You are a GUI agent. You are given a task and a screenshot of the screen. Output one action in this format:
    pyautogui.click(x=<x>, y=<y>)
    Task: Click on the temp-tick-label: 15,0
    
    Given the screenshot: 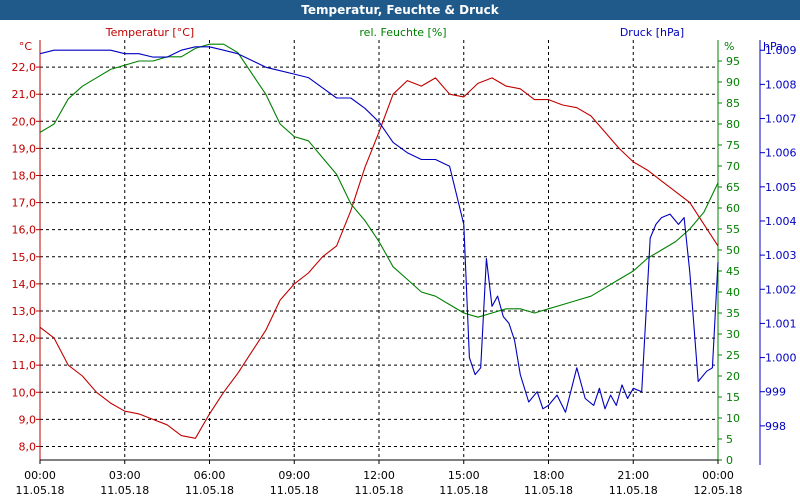 What is the action you would take?
    pyautogui.click(x=24, y=257)
    